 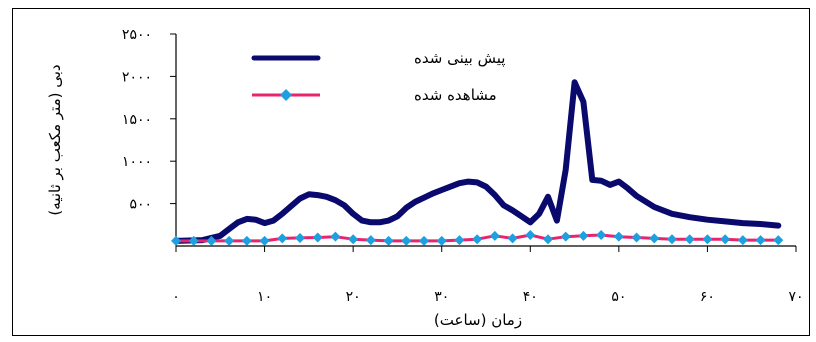 I want to click on y-tick-label: ۲۵۰۰, so click(x=137, y=35).